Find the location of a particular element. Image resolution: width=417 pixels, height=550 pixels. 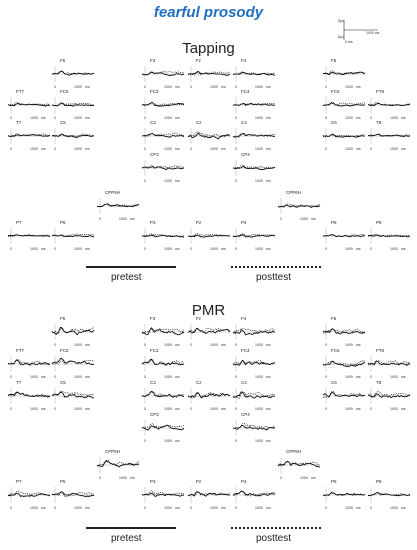

erp-panel-t8: T8 0 1000 ms is located at coordinates (389, 396).